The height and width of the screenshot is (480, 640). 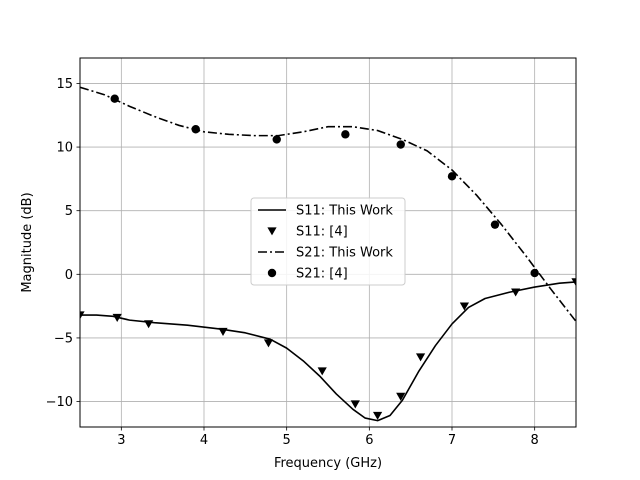 I want to click on legend-item: S11: This Work, so click(x=325, y=211).